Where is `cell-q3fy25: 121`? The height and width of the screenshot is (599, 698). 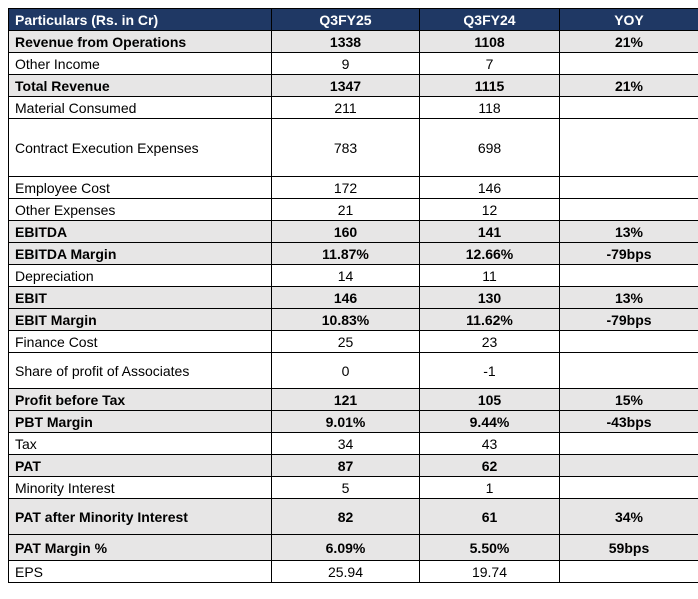 cell-q3fy25: 121 is located at coordinates (345, 399).